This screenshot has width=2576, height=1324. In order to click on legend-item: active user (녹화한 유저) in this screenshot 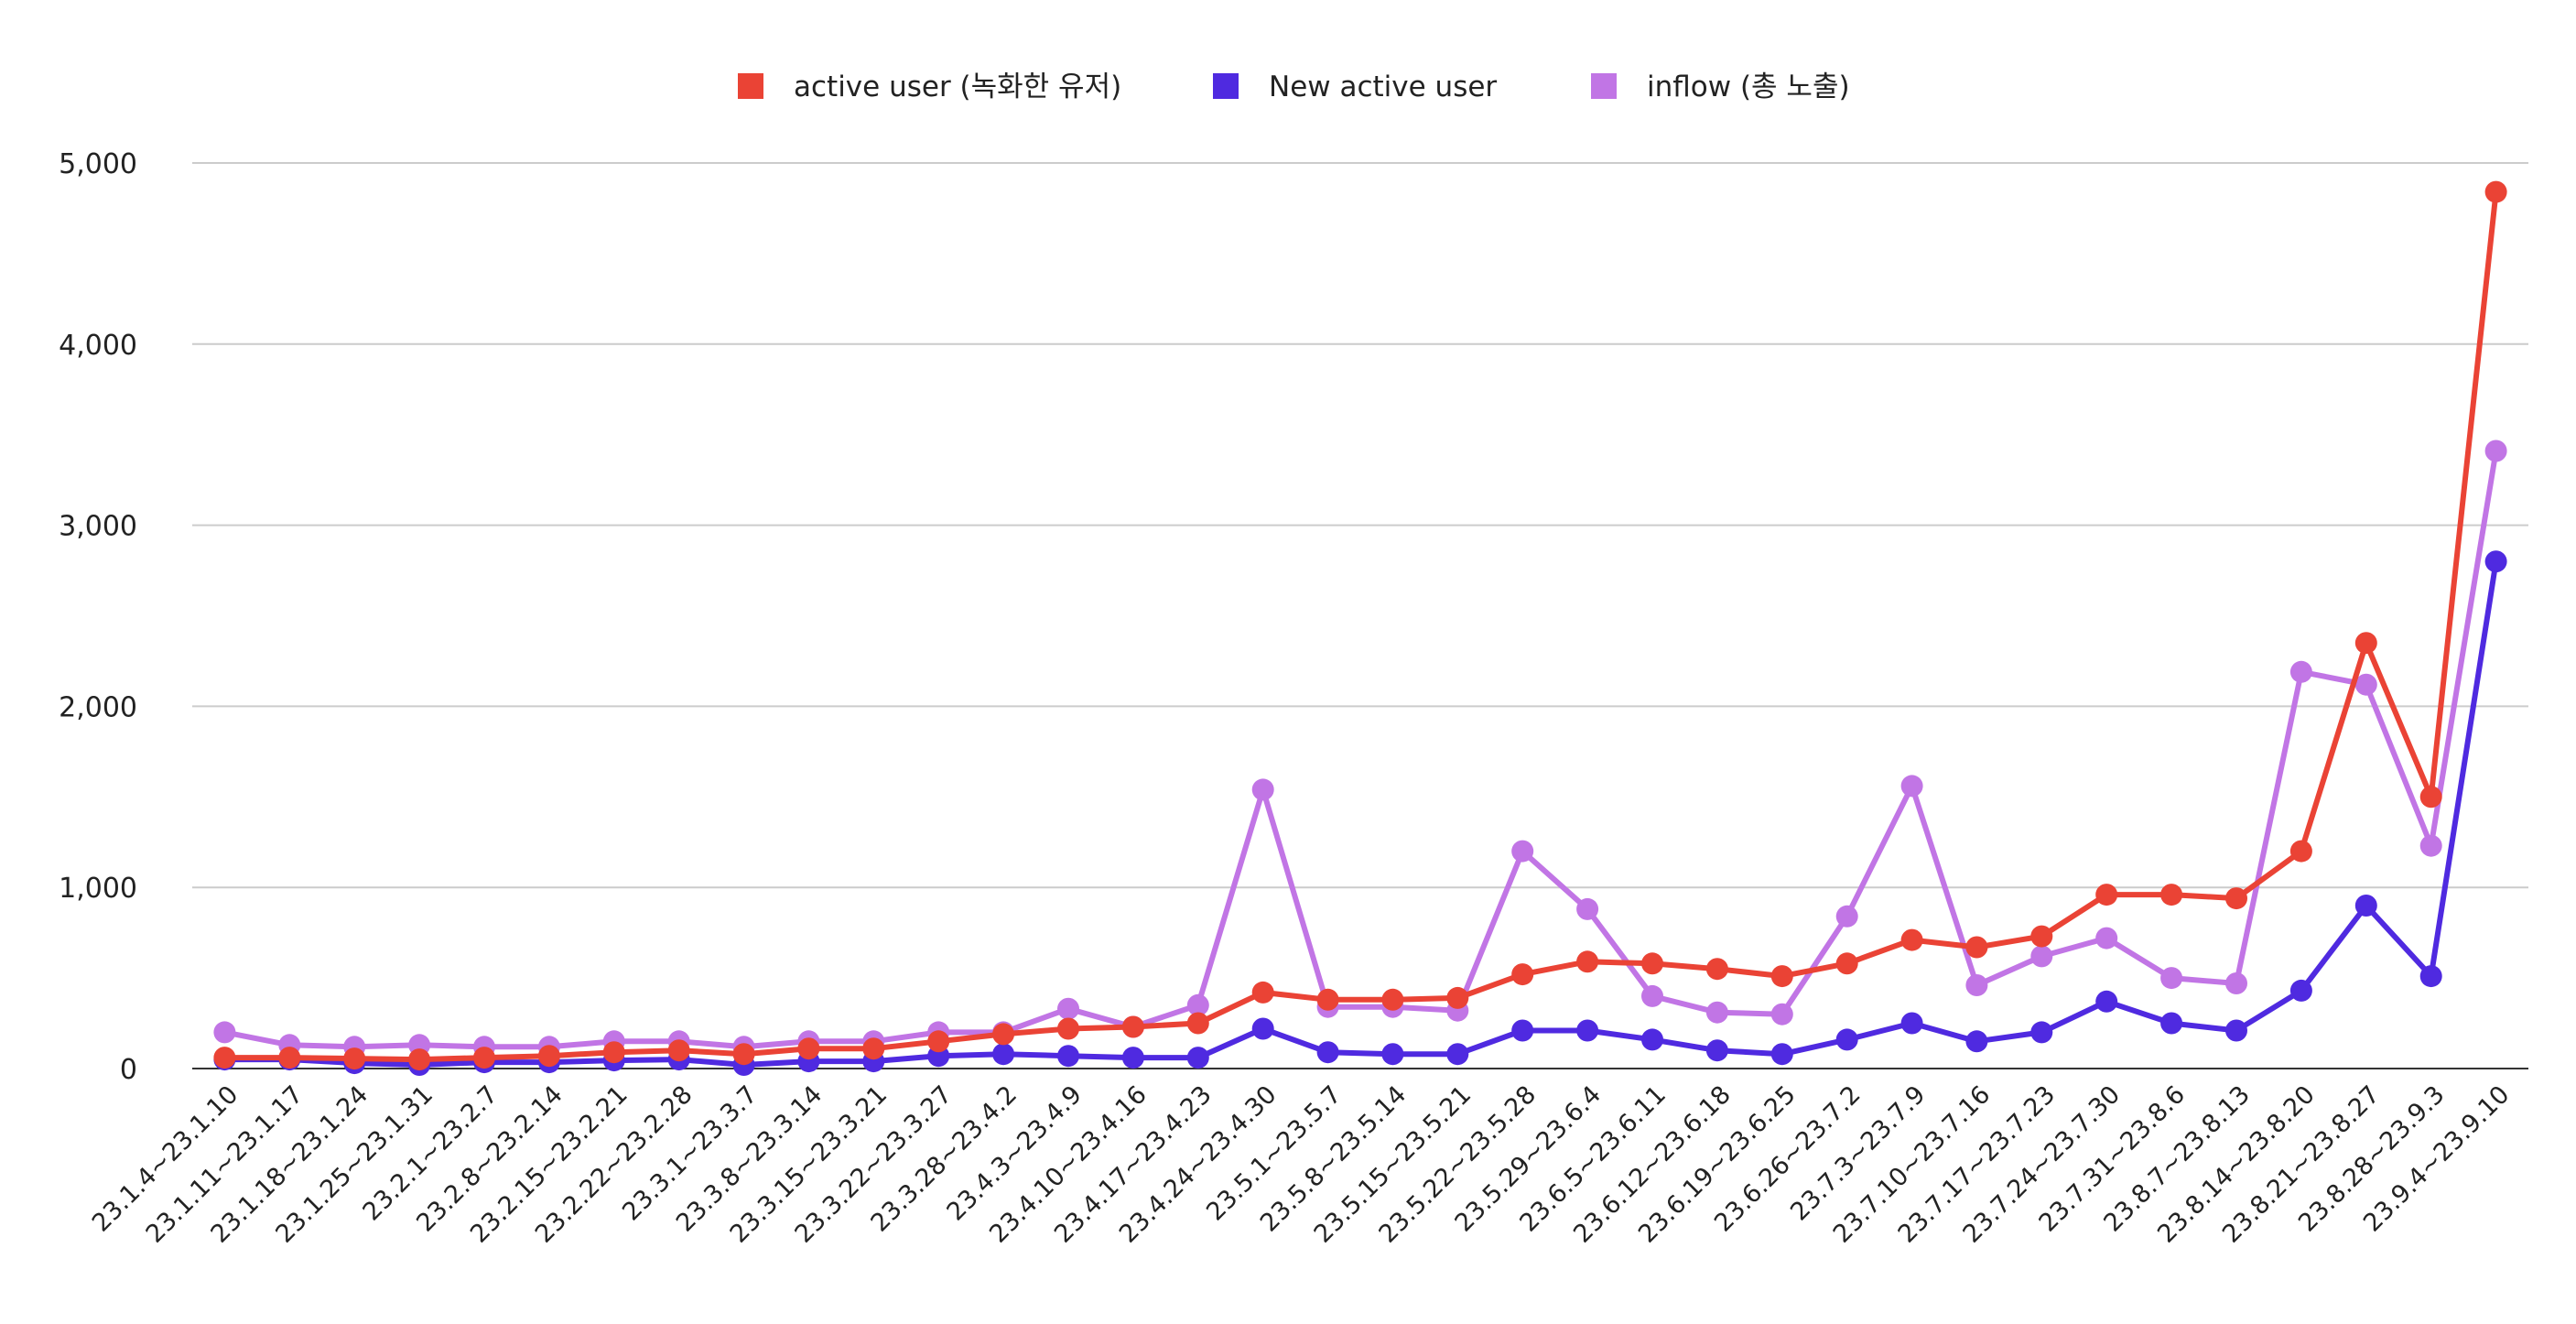, I will do `click(930, 87)`.